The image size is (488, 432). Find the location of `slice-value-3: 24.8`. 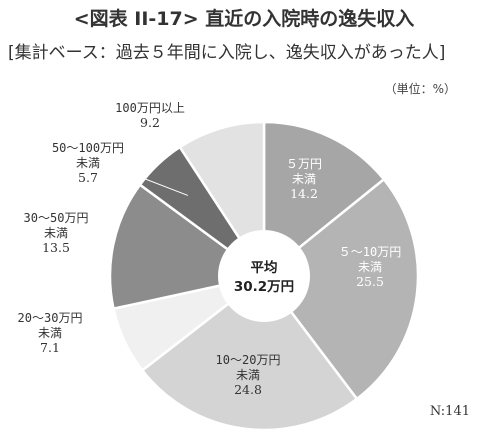

slice-value-3: 24.8 is located at coordinates (248, 389).